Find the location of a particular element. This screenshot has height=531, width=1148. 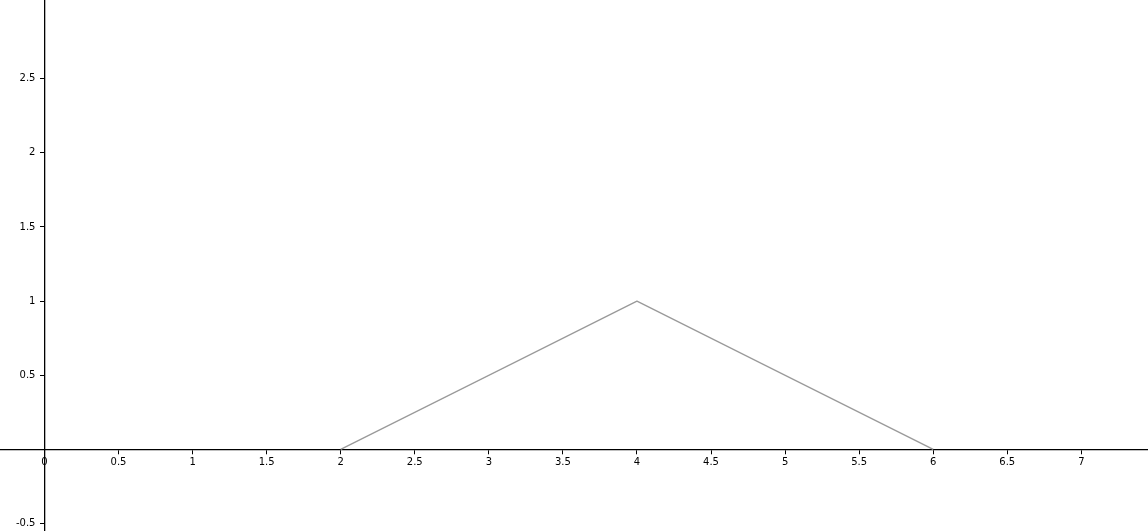

x-tick-label: 3.5 is located at coordinates (562, 462).